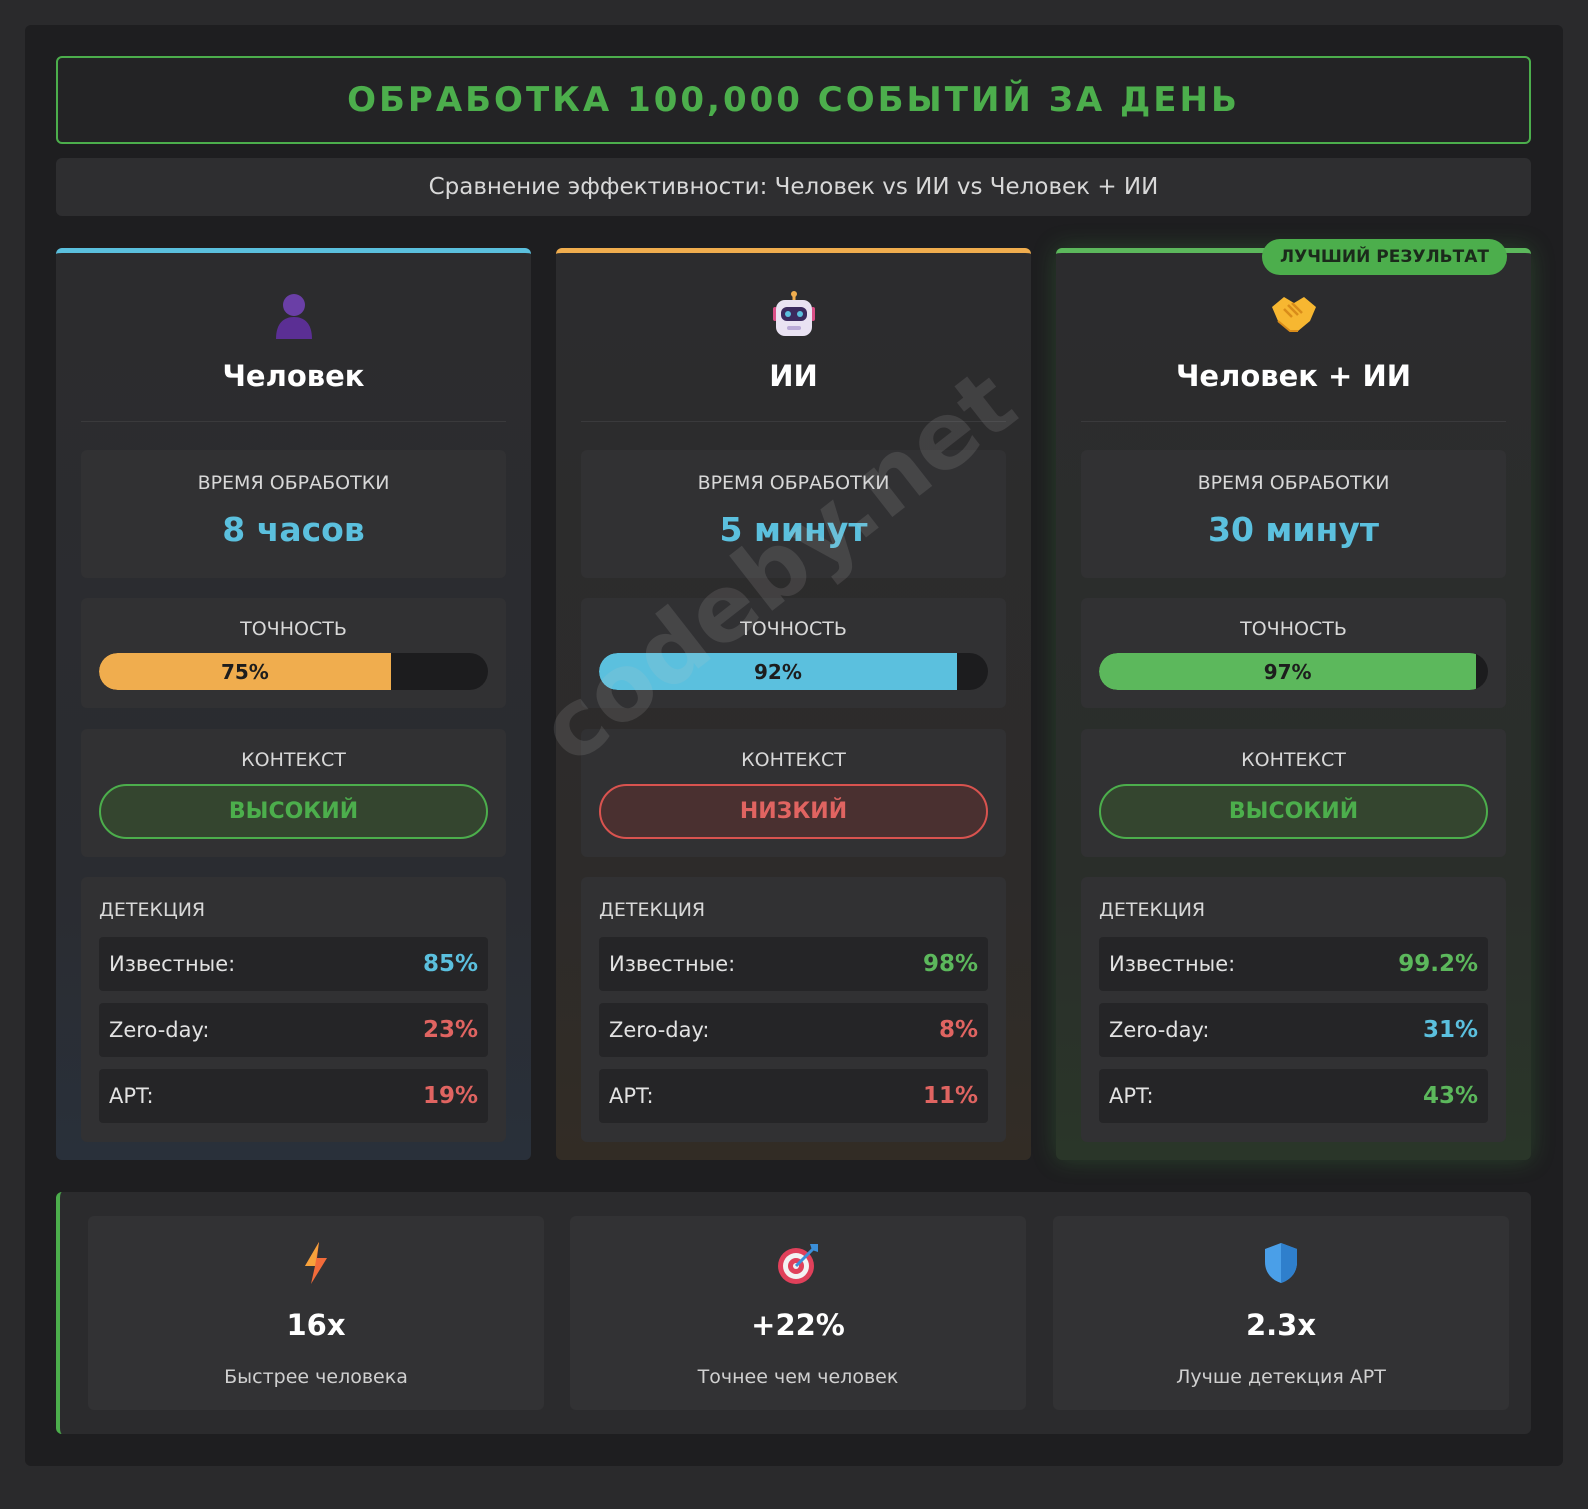  I want to click on detection-row-apt: APT: 11%, so click(793, 1096).